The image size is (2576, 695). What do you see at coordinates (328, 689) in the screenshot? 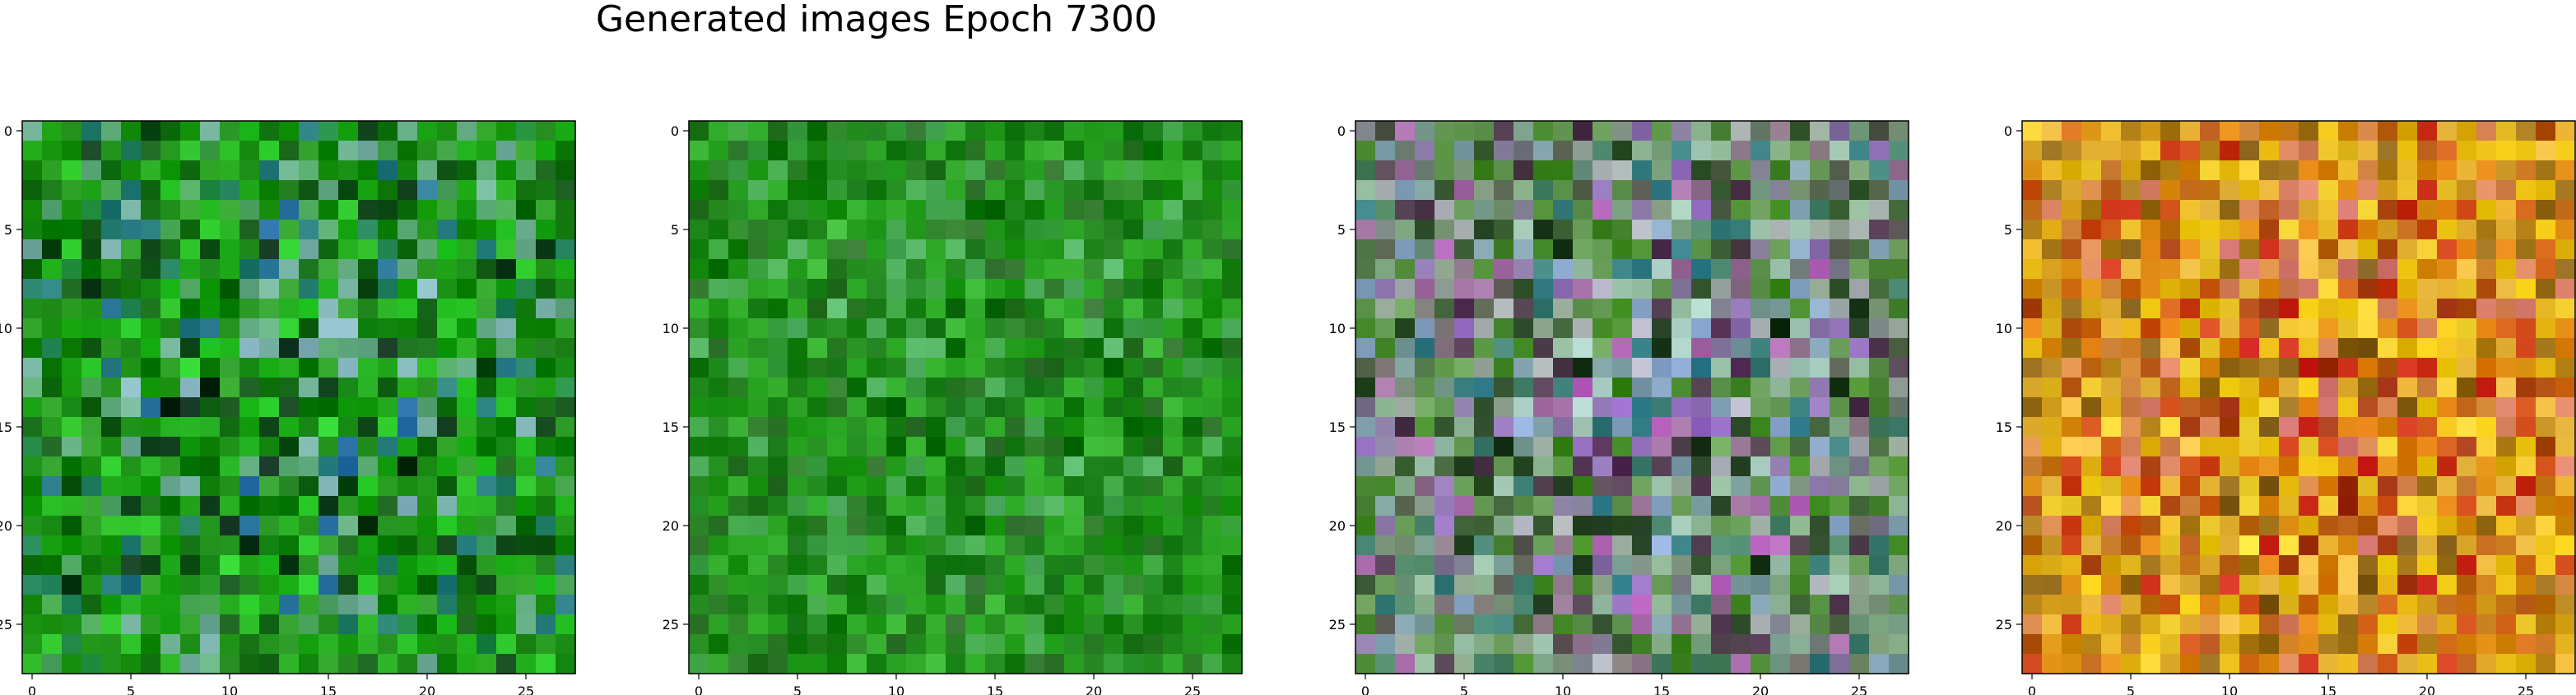
I see `x-tick-label: 15` at bounding box center [328, 689].